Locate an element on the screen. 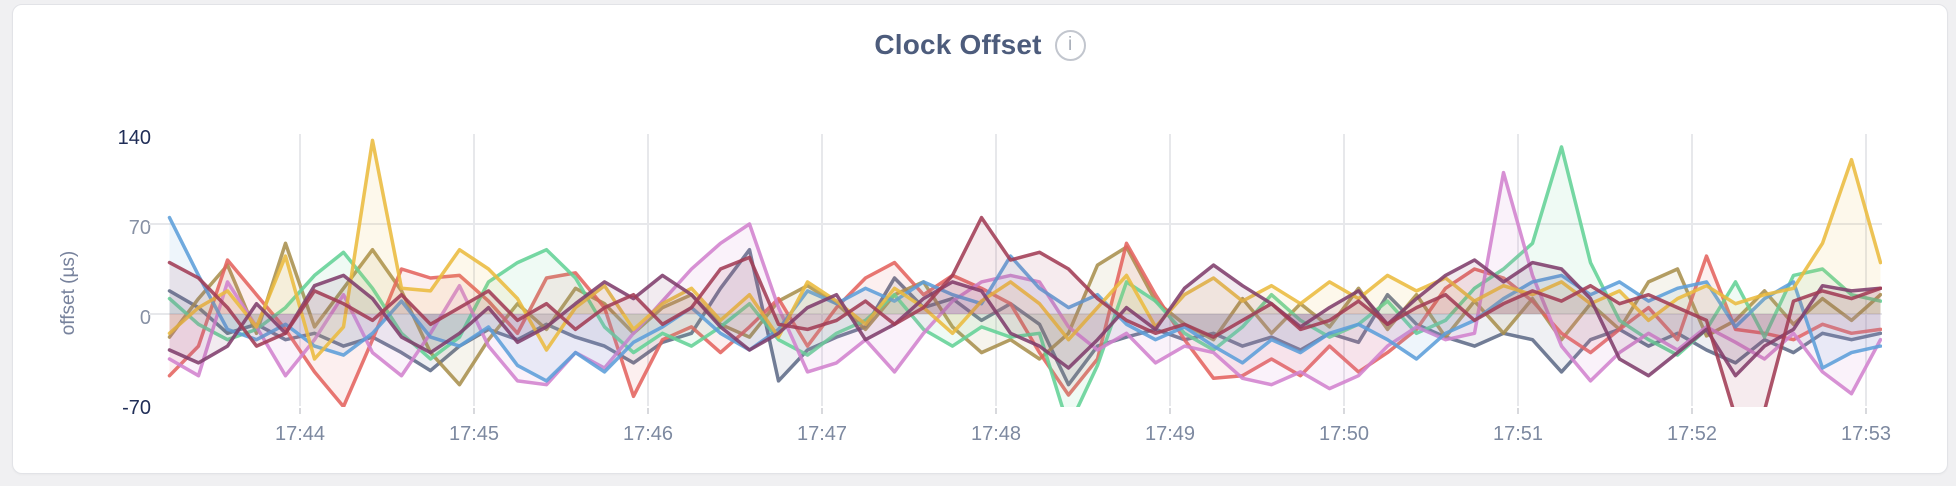 This screenshot has height=486, width=1956. x-tick-1744: 17:44 is located at coordinates (300, 434).